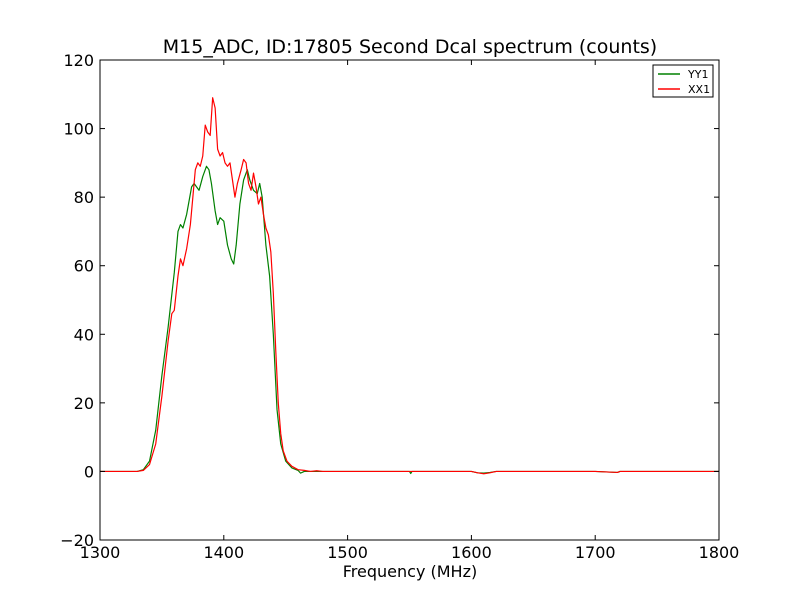 The height and width of the screenshot is (600, 800). What do you see at coordinates (697, 74) in the screenshot?
I see `legend-label-yy1: YY1` at bounding box center [697, 74].